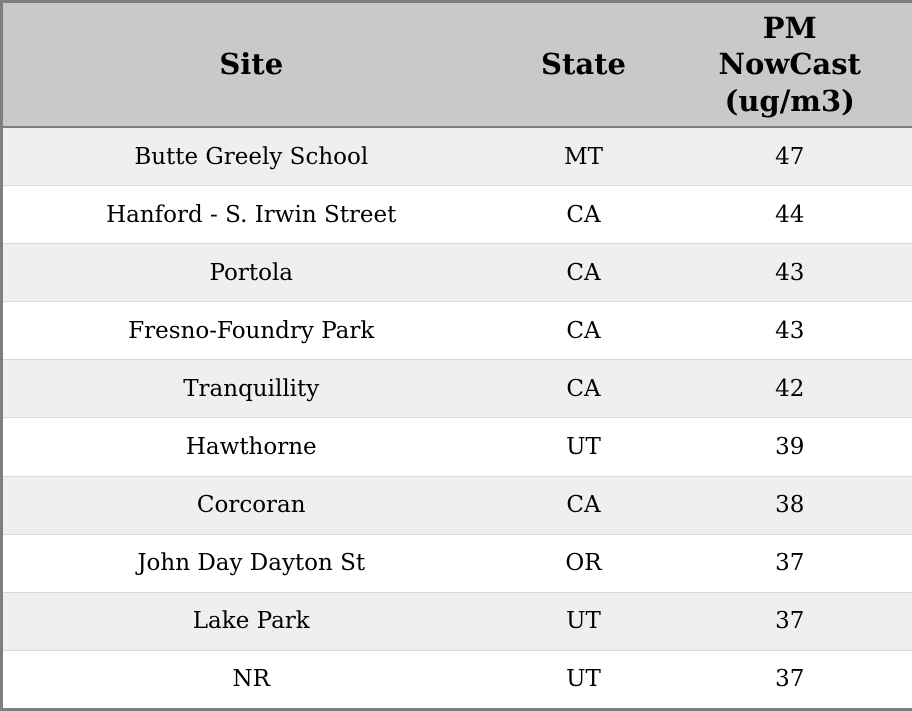 This screenshot has height=711, width=912. I want to click on table-row: Corcoran CA 38, so click(456, 505).